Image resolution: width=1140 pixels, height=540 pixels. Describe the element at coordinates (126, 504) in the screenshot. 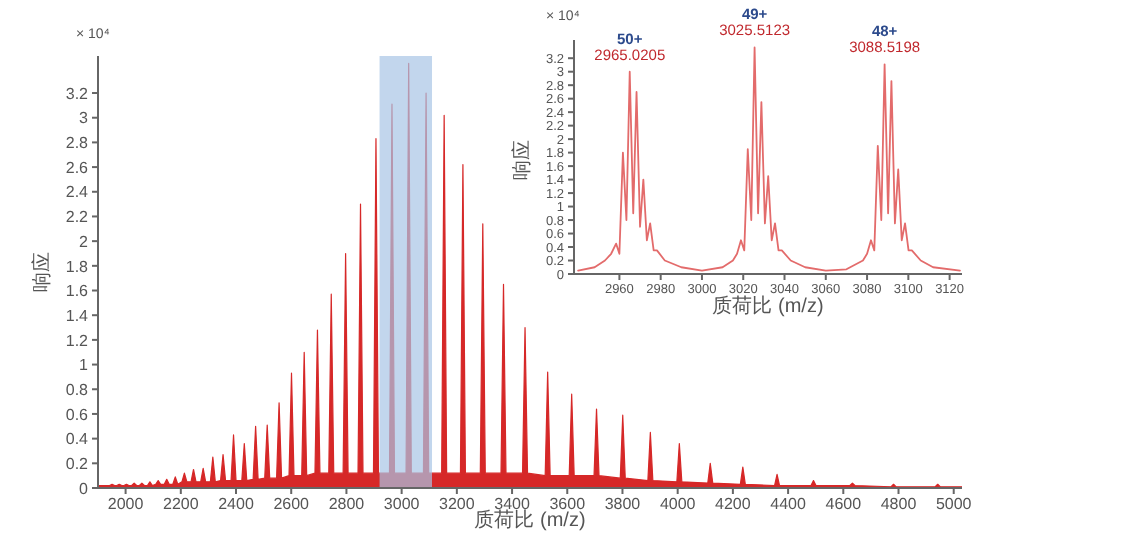

I see `x-tick-label: 2000` at that location.